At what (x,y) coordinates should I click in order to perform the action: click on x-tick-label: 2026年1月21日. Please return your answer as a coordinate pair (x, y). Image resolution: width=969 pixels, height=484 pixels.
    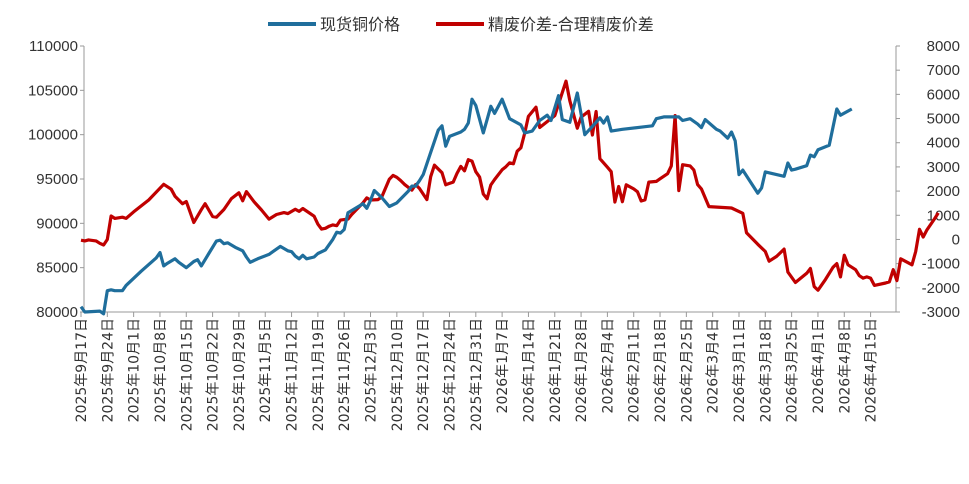
    Looking at the image, I should click on (556, 370).